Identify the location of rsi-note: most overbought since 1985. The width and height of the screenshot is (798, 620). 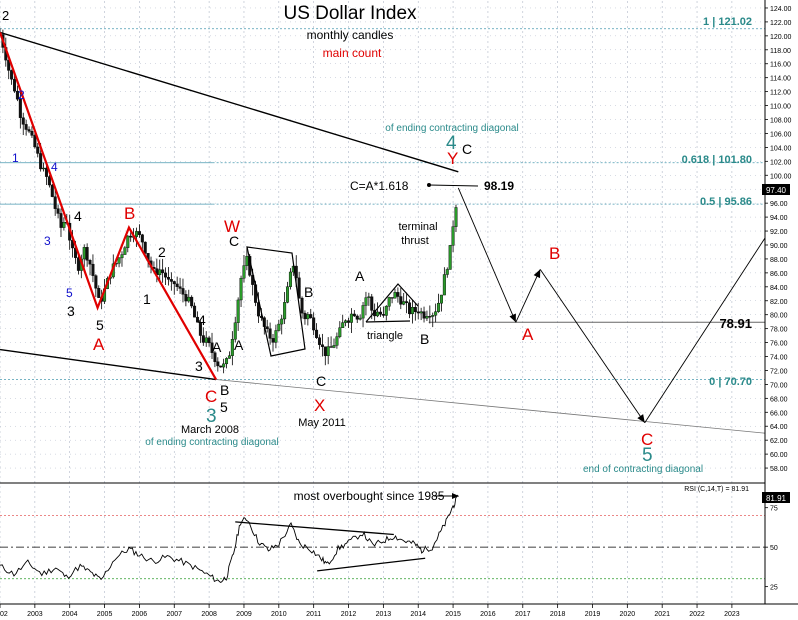
(369, 496).